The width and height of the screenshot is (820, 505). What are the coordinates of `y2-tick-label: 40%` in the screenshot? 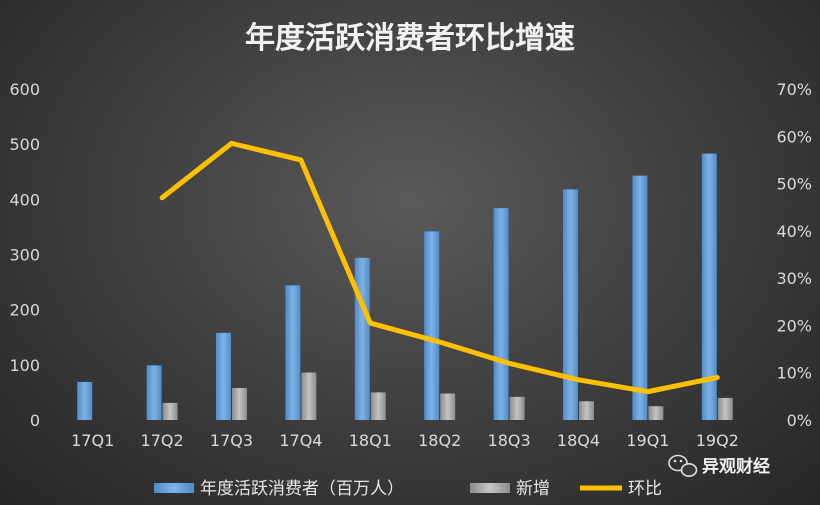 It's located at (794, 231).